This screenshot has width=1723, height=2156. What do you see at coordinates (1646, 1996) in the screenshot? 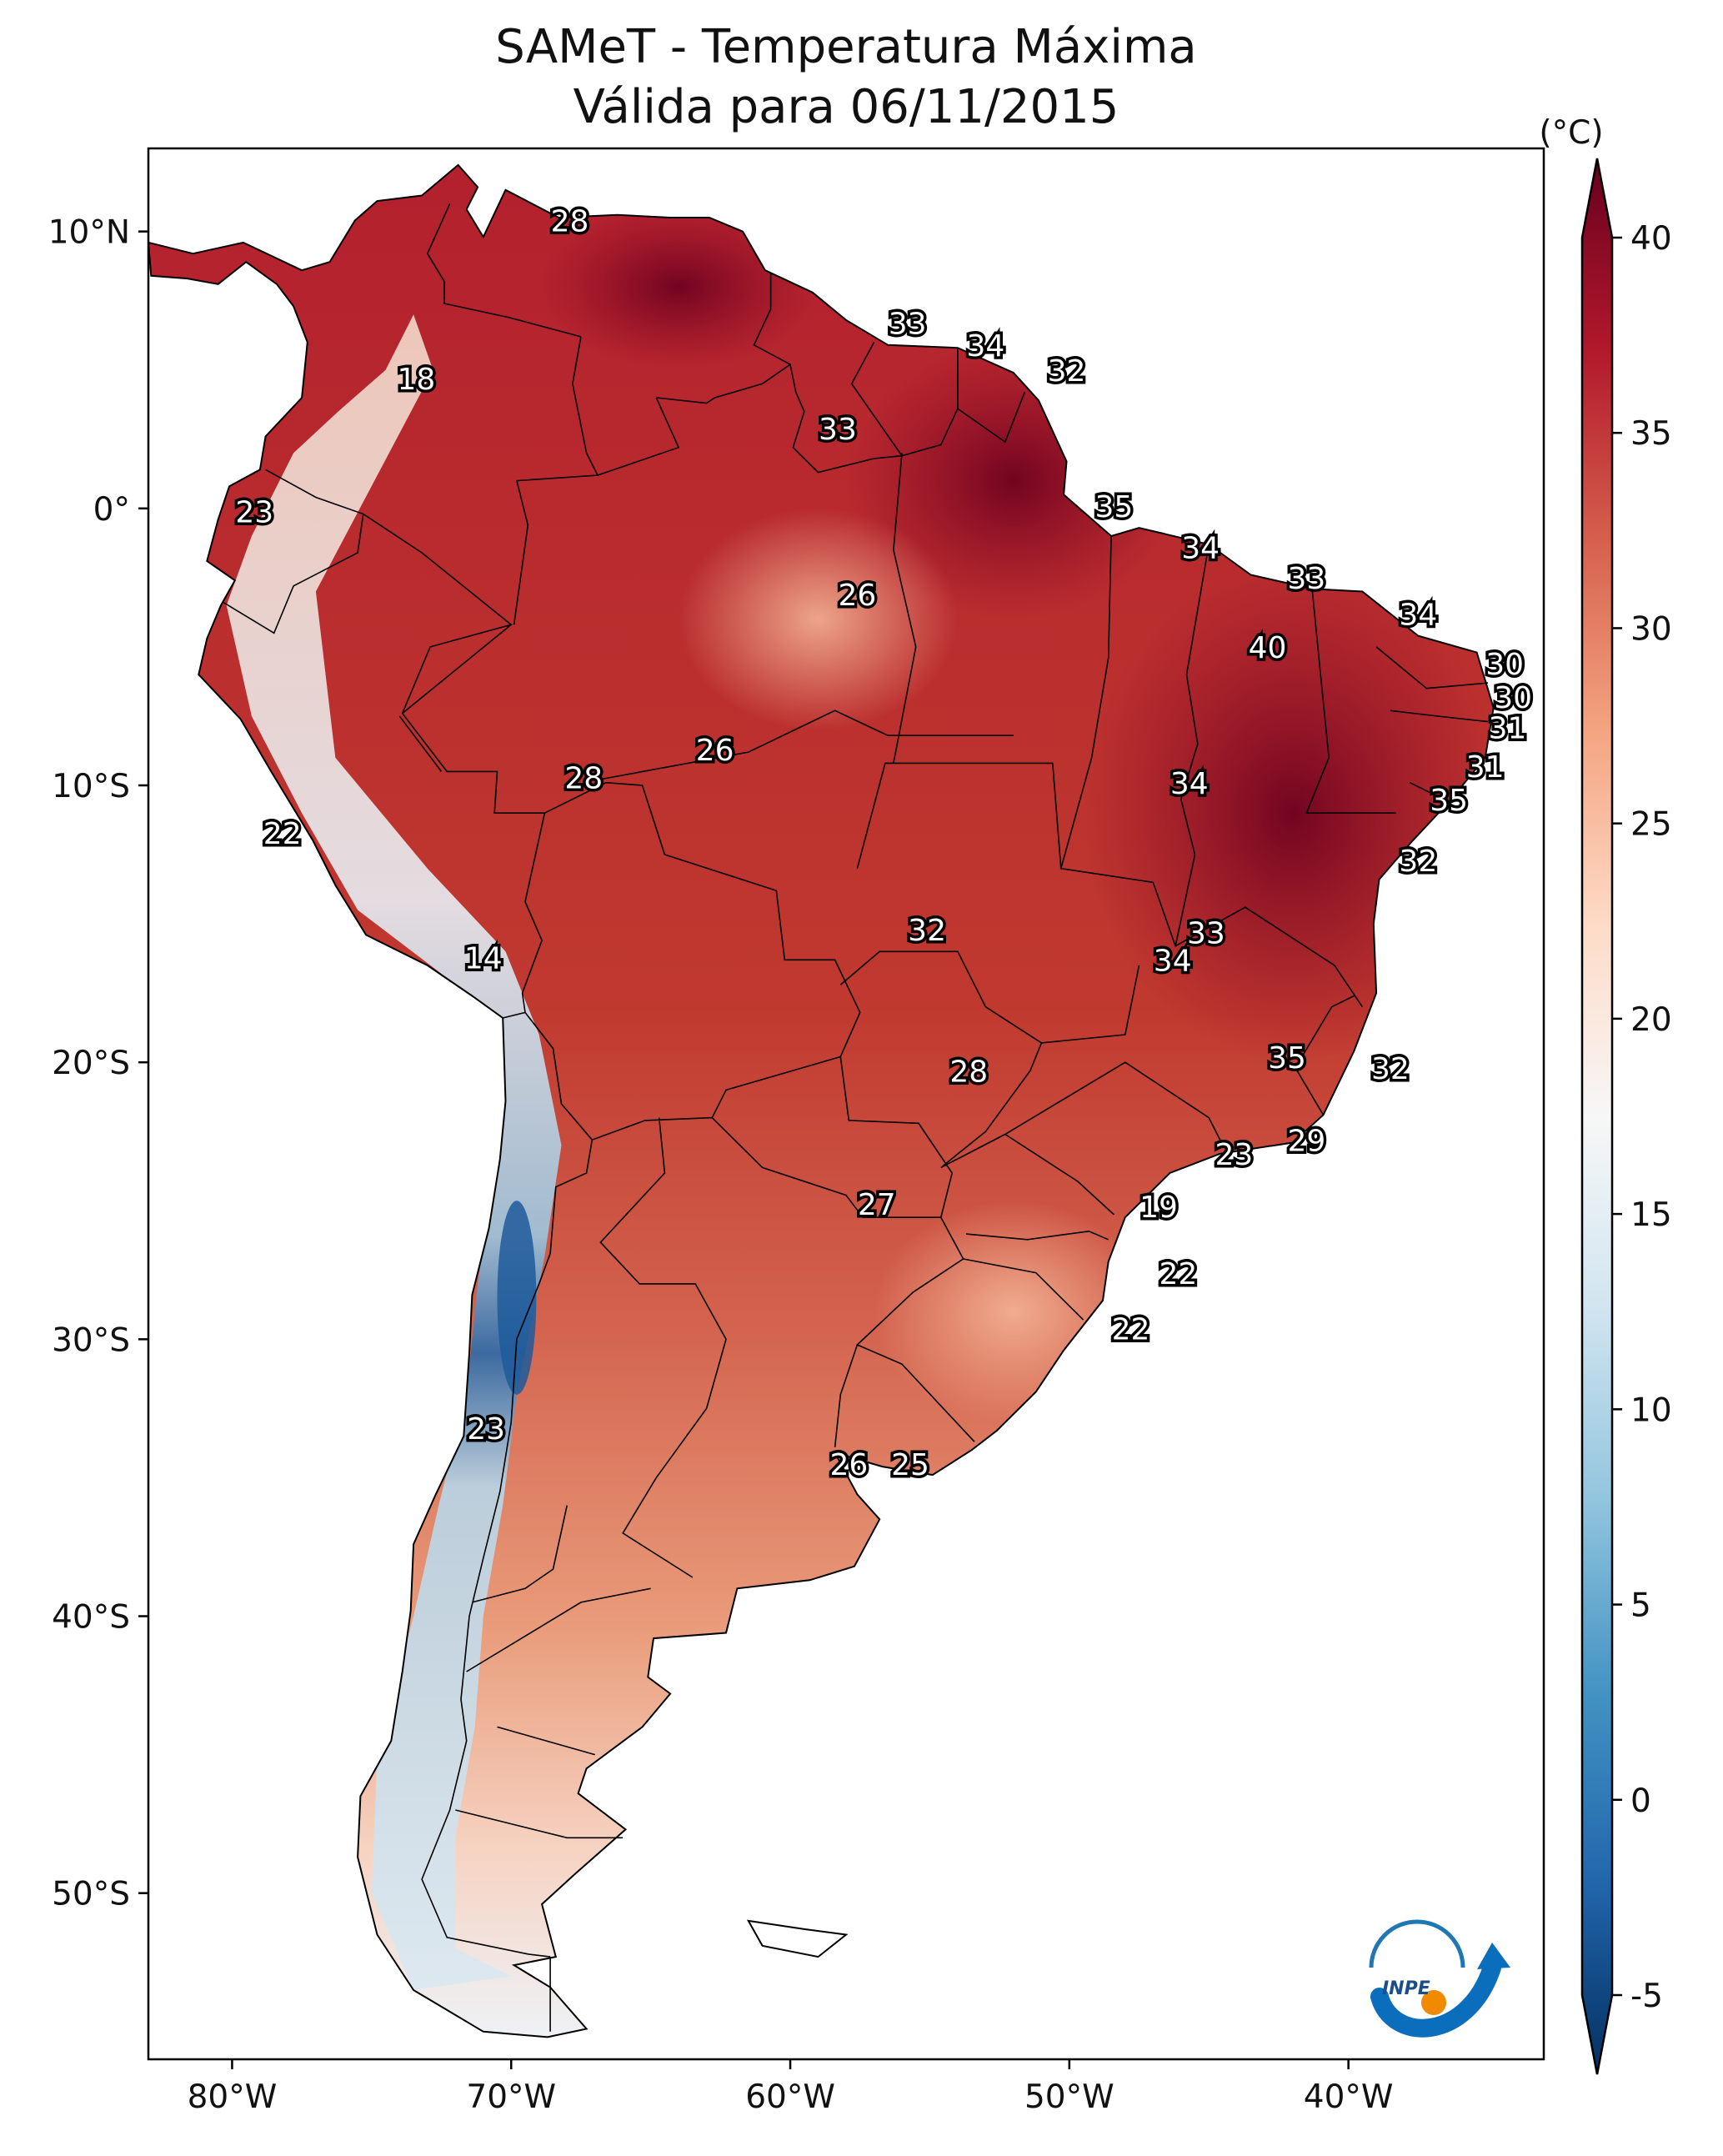
I see `colorbar-tick-label: -5` at bounding box center [1646, 1996].